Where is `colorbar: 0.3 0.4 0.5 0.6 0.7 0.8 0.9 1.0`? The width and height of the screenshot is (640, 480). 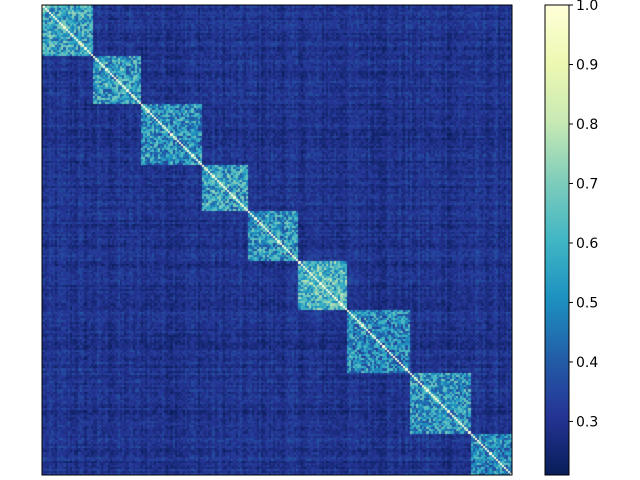 colorbar: 0.3 0.4 0.5 0.6 0.7 0.8 0.9 1.0 is located at coordinates (571, 238).